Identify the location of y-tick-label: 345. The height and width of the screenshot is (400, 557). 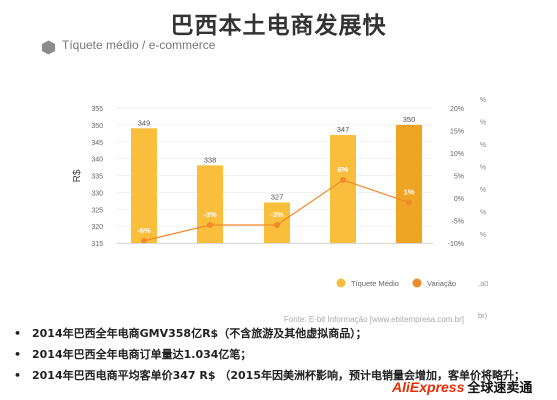
(97, 143).